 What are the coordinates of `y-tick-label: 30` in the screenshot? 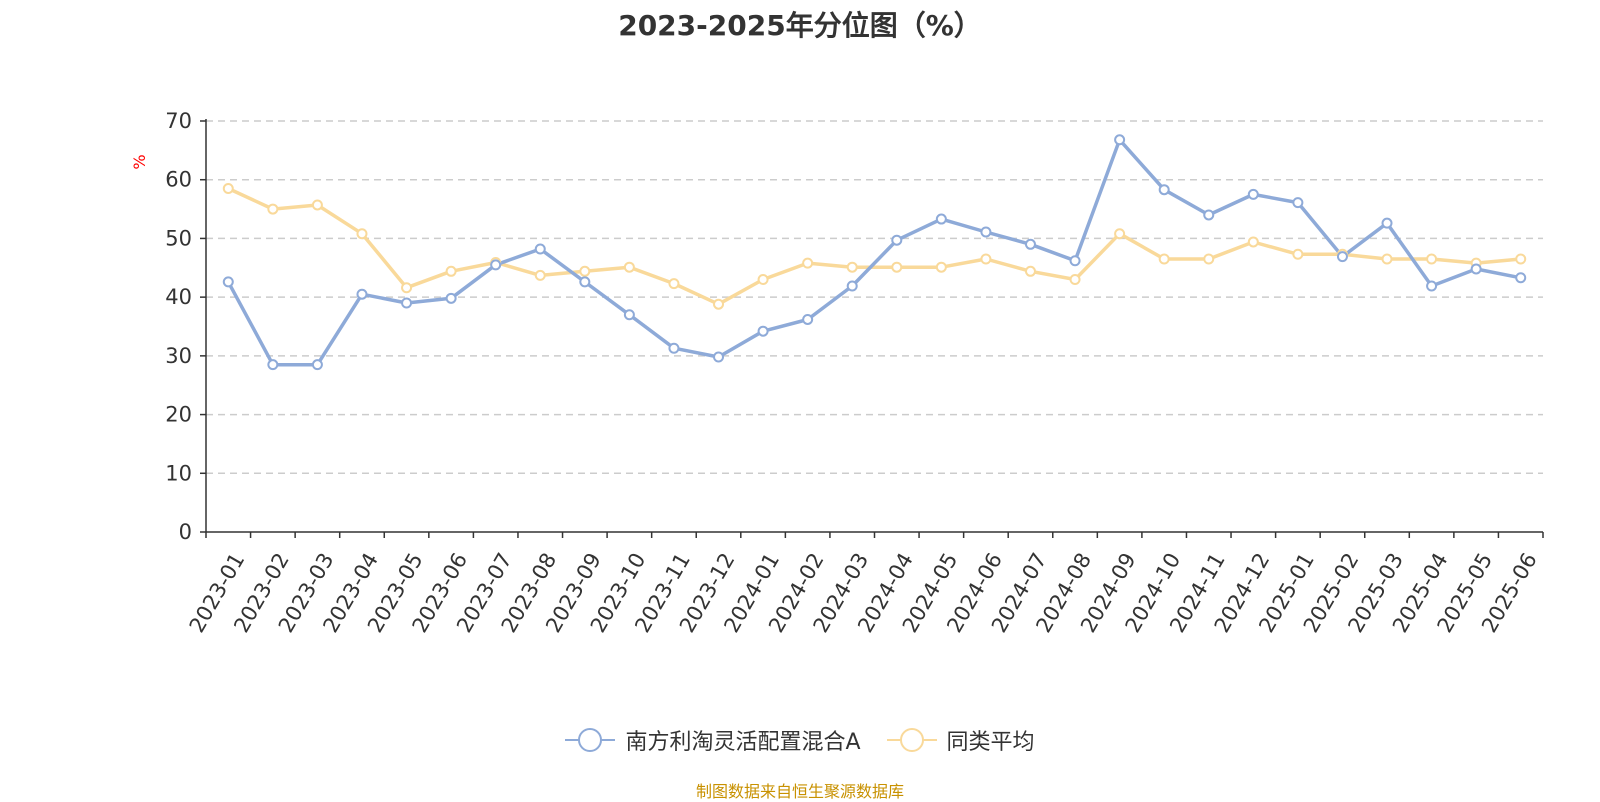 It's located at (178, 356).